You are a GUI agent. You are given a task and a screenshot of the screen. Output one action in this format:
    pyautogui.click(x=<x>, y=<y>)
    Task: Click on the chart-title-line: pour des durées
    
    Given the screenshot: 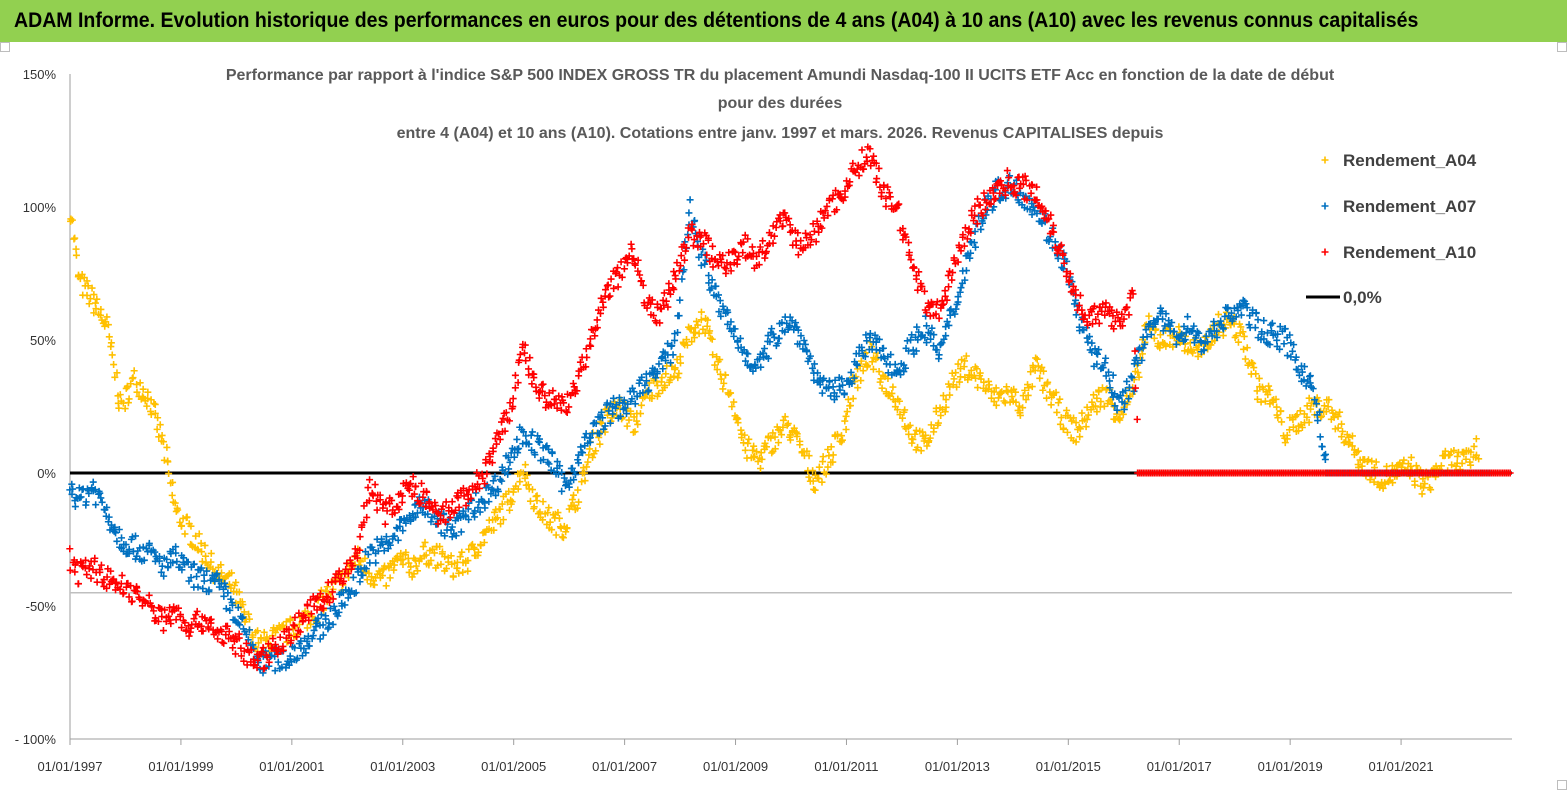 What is the action you would take?
    pyautogui.click(x=780, y=103)
    